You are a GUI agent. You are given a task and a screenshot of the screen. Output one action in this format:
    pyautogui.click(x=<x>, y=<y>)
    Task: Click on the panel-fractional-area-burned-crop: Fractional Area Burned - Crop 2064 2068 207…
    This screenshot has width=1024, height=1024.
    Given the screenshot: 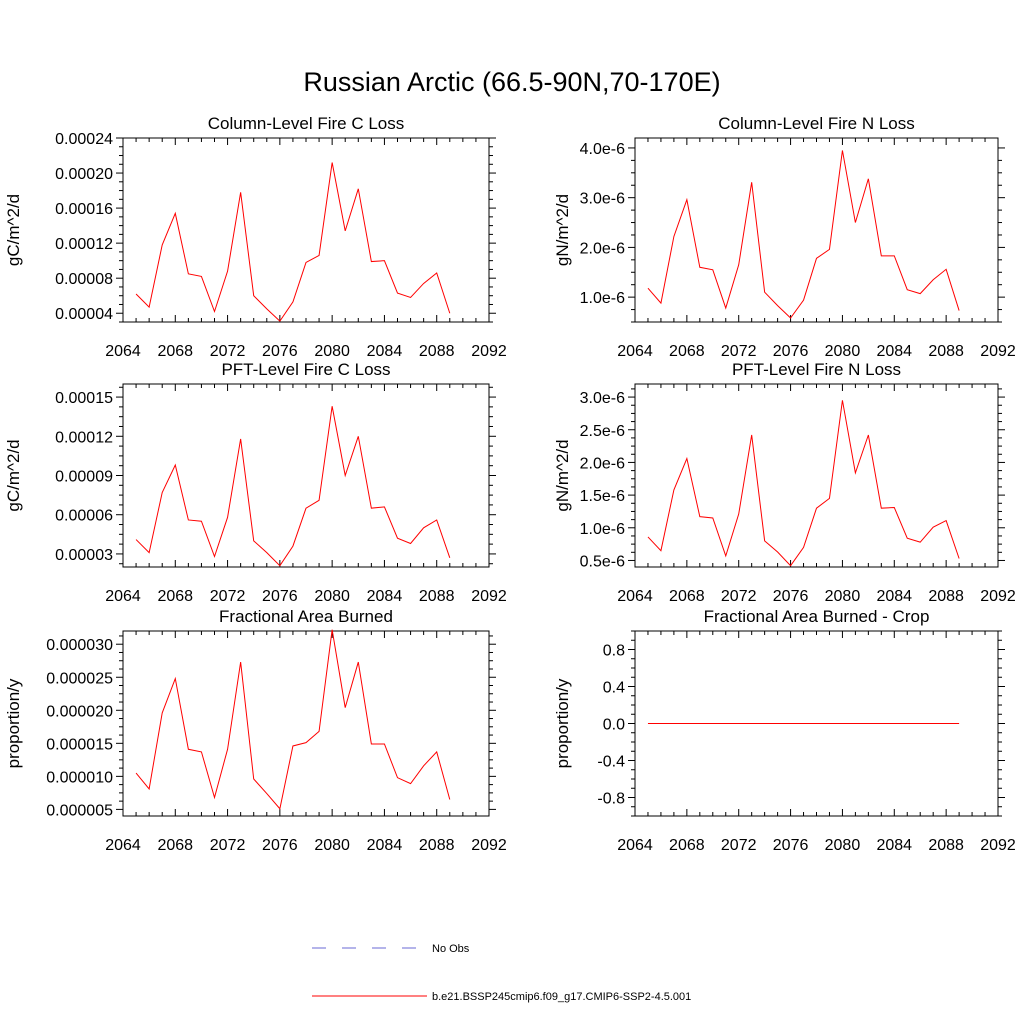 What is the action you would take?
    pyautogui.click(x=784, y=730)
    